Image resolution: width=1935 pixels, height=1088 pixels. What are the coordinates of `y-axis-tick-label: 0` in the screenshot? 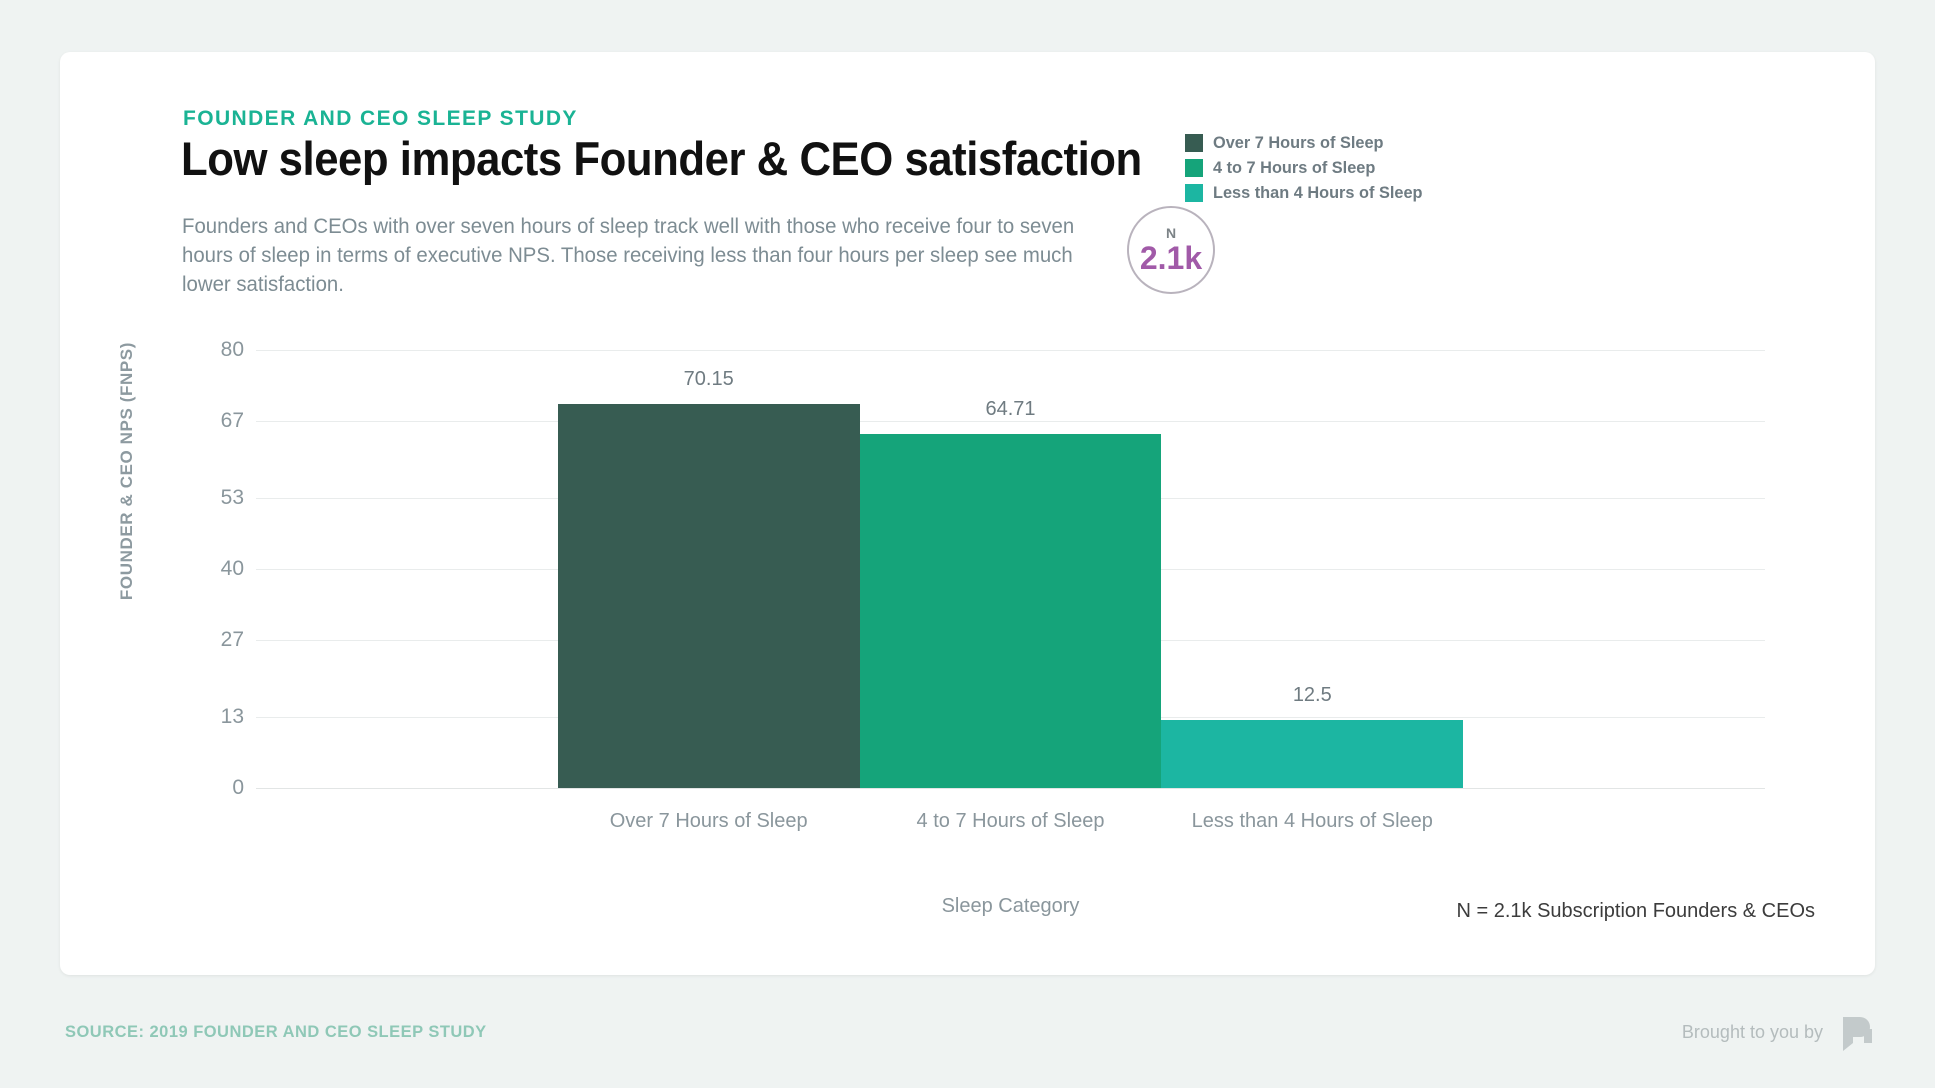 It's located at (238, 787).